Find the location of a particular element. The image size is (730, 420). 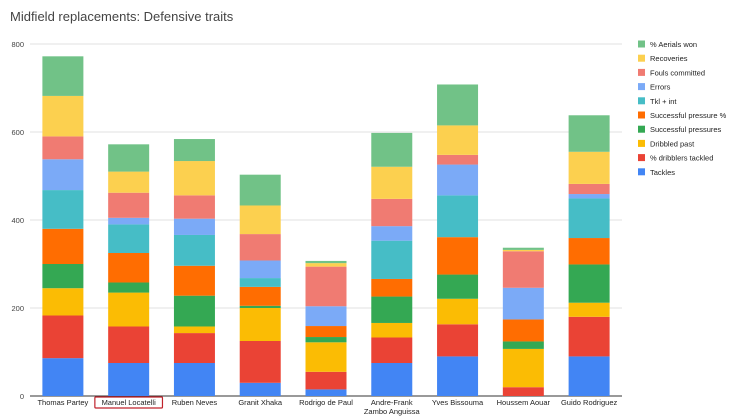

x-tick-label: Yves Bissouma is located at coordinates (458, 402).